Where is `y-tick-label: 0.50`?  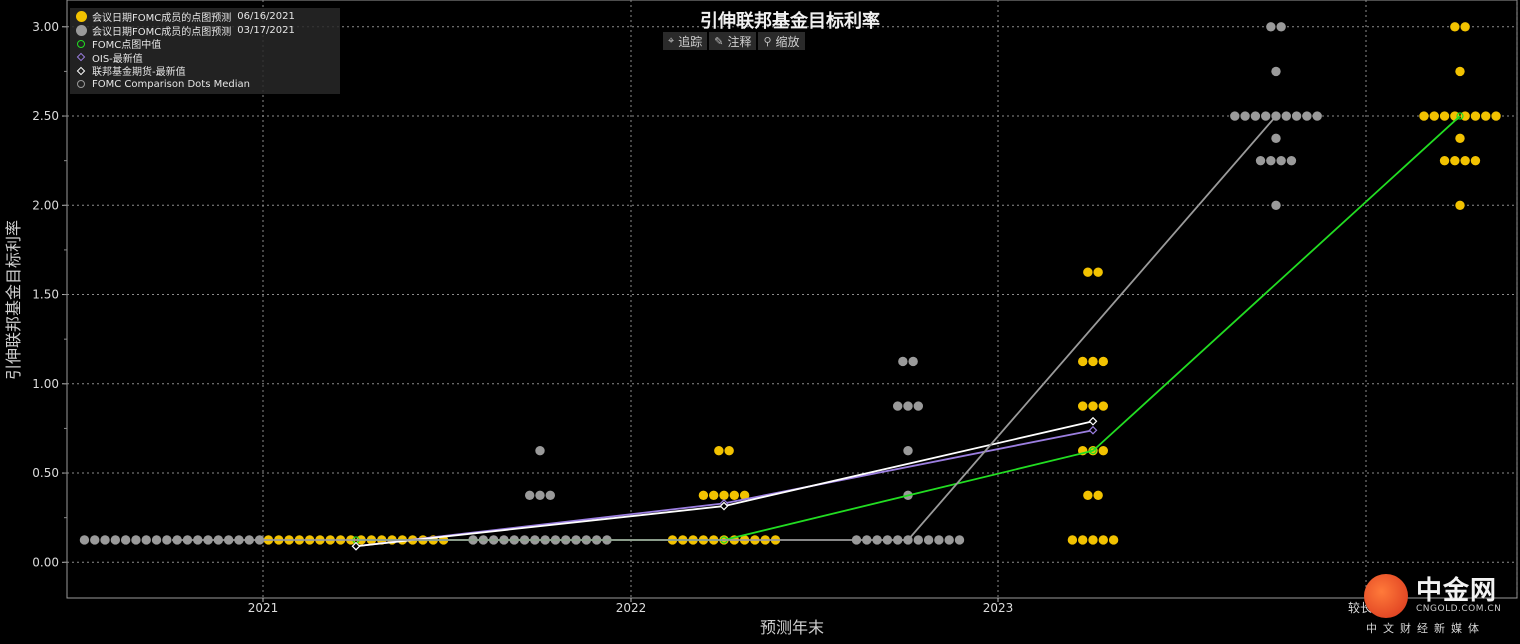
y-tick-label: 0.50 is located at coordinates (45, 473).